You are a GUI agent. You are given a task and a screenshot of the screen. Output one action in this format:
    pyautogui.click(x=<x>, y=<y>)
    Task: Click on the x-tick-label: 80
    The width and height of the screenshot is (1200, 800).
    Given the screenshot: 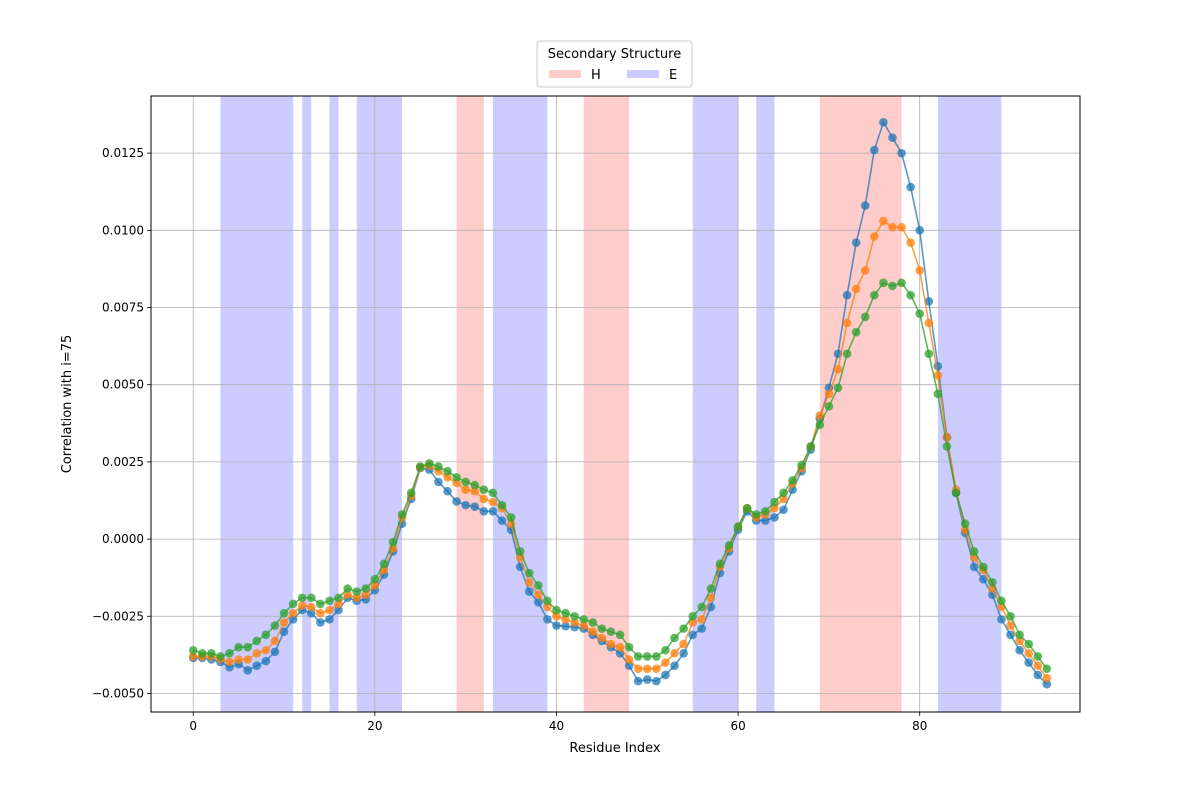 What is the action you would take?
    pyautogui.click(x=919, y=726)
    